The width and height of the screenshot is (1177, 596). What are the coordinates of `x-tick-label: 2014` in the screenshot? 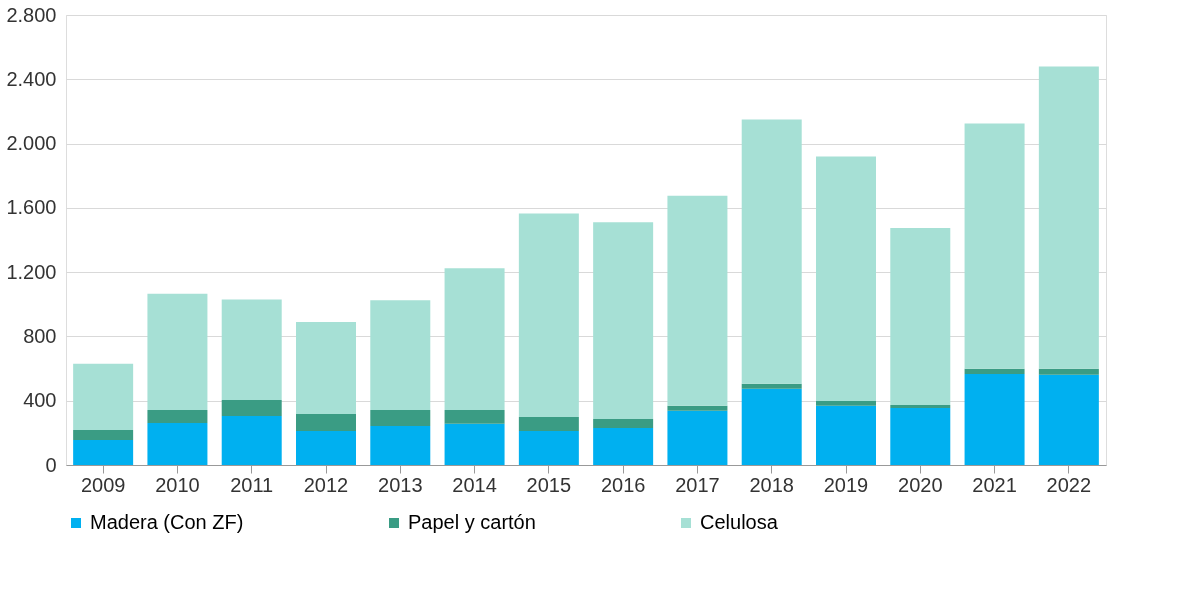 It's located at (474, 484).